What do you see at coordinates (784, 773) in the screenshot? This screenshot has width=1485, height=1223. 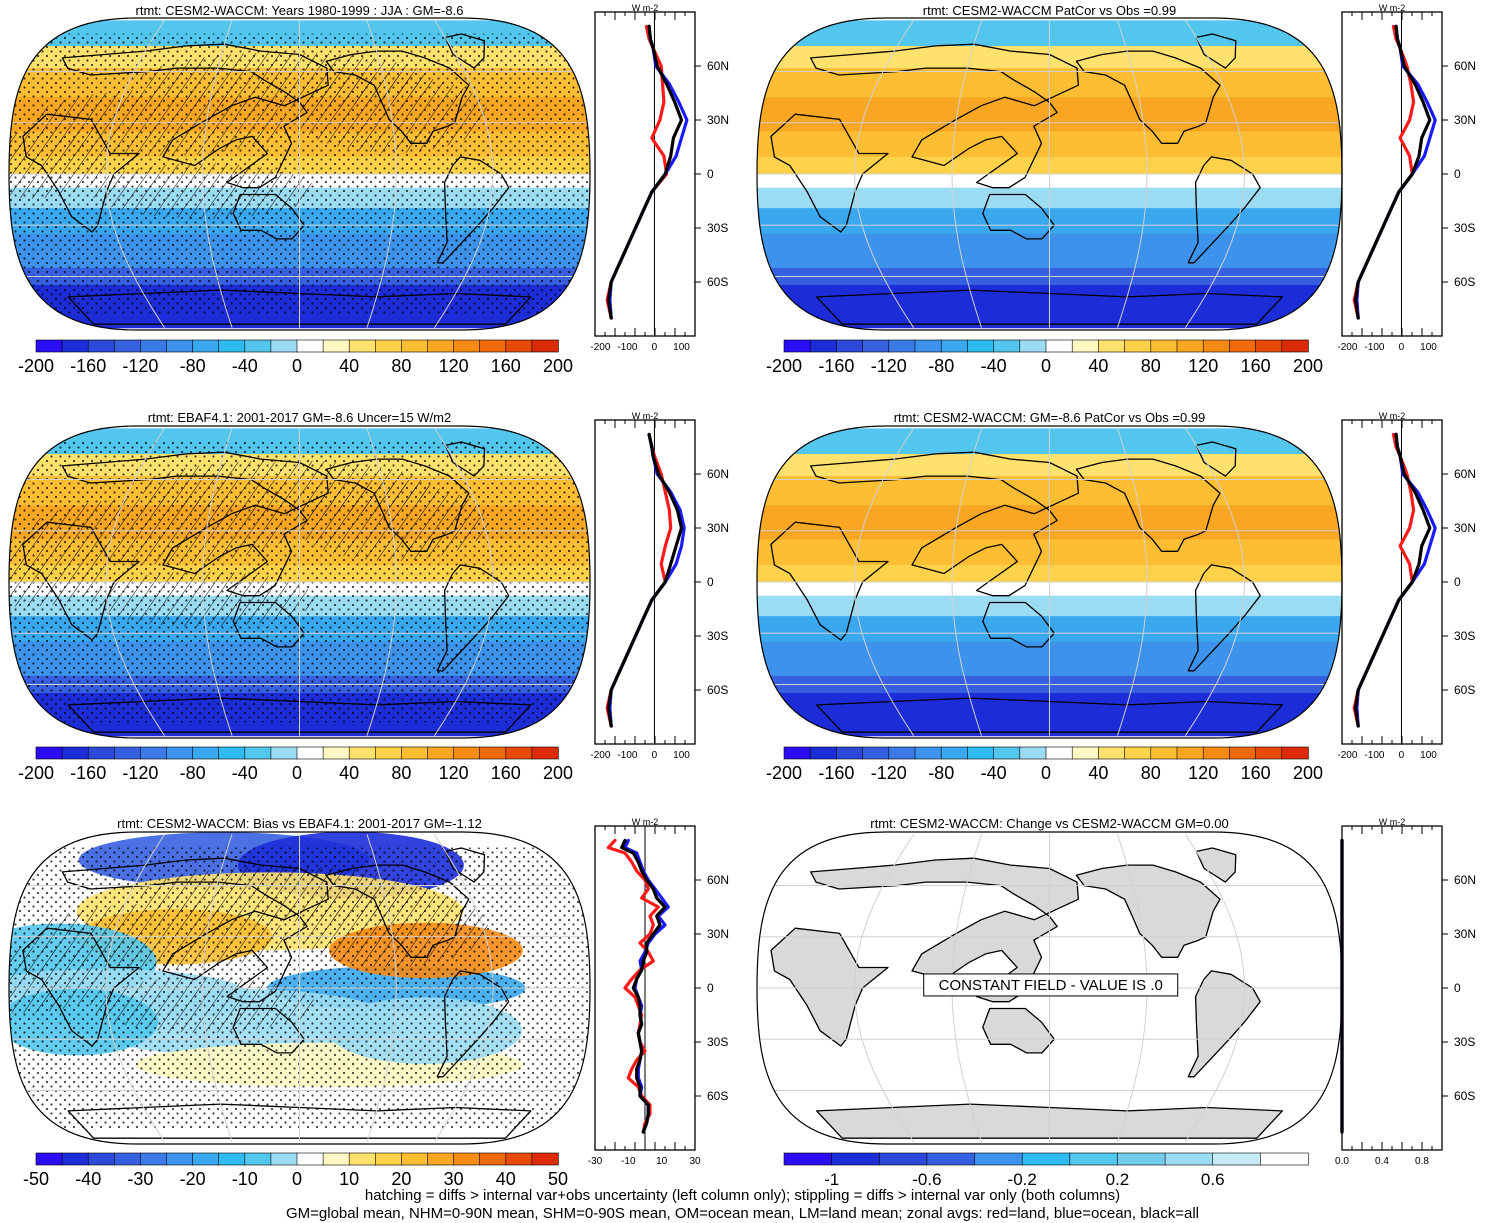 I see `colorbar-label: -200` at bounding box center [784, 773].